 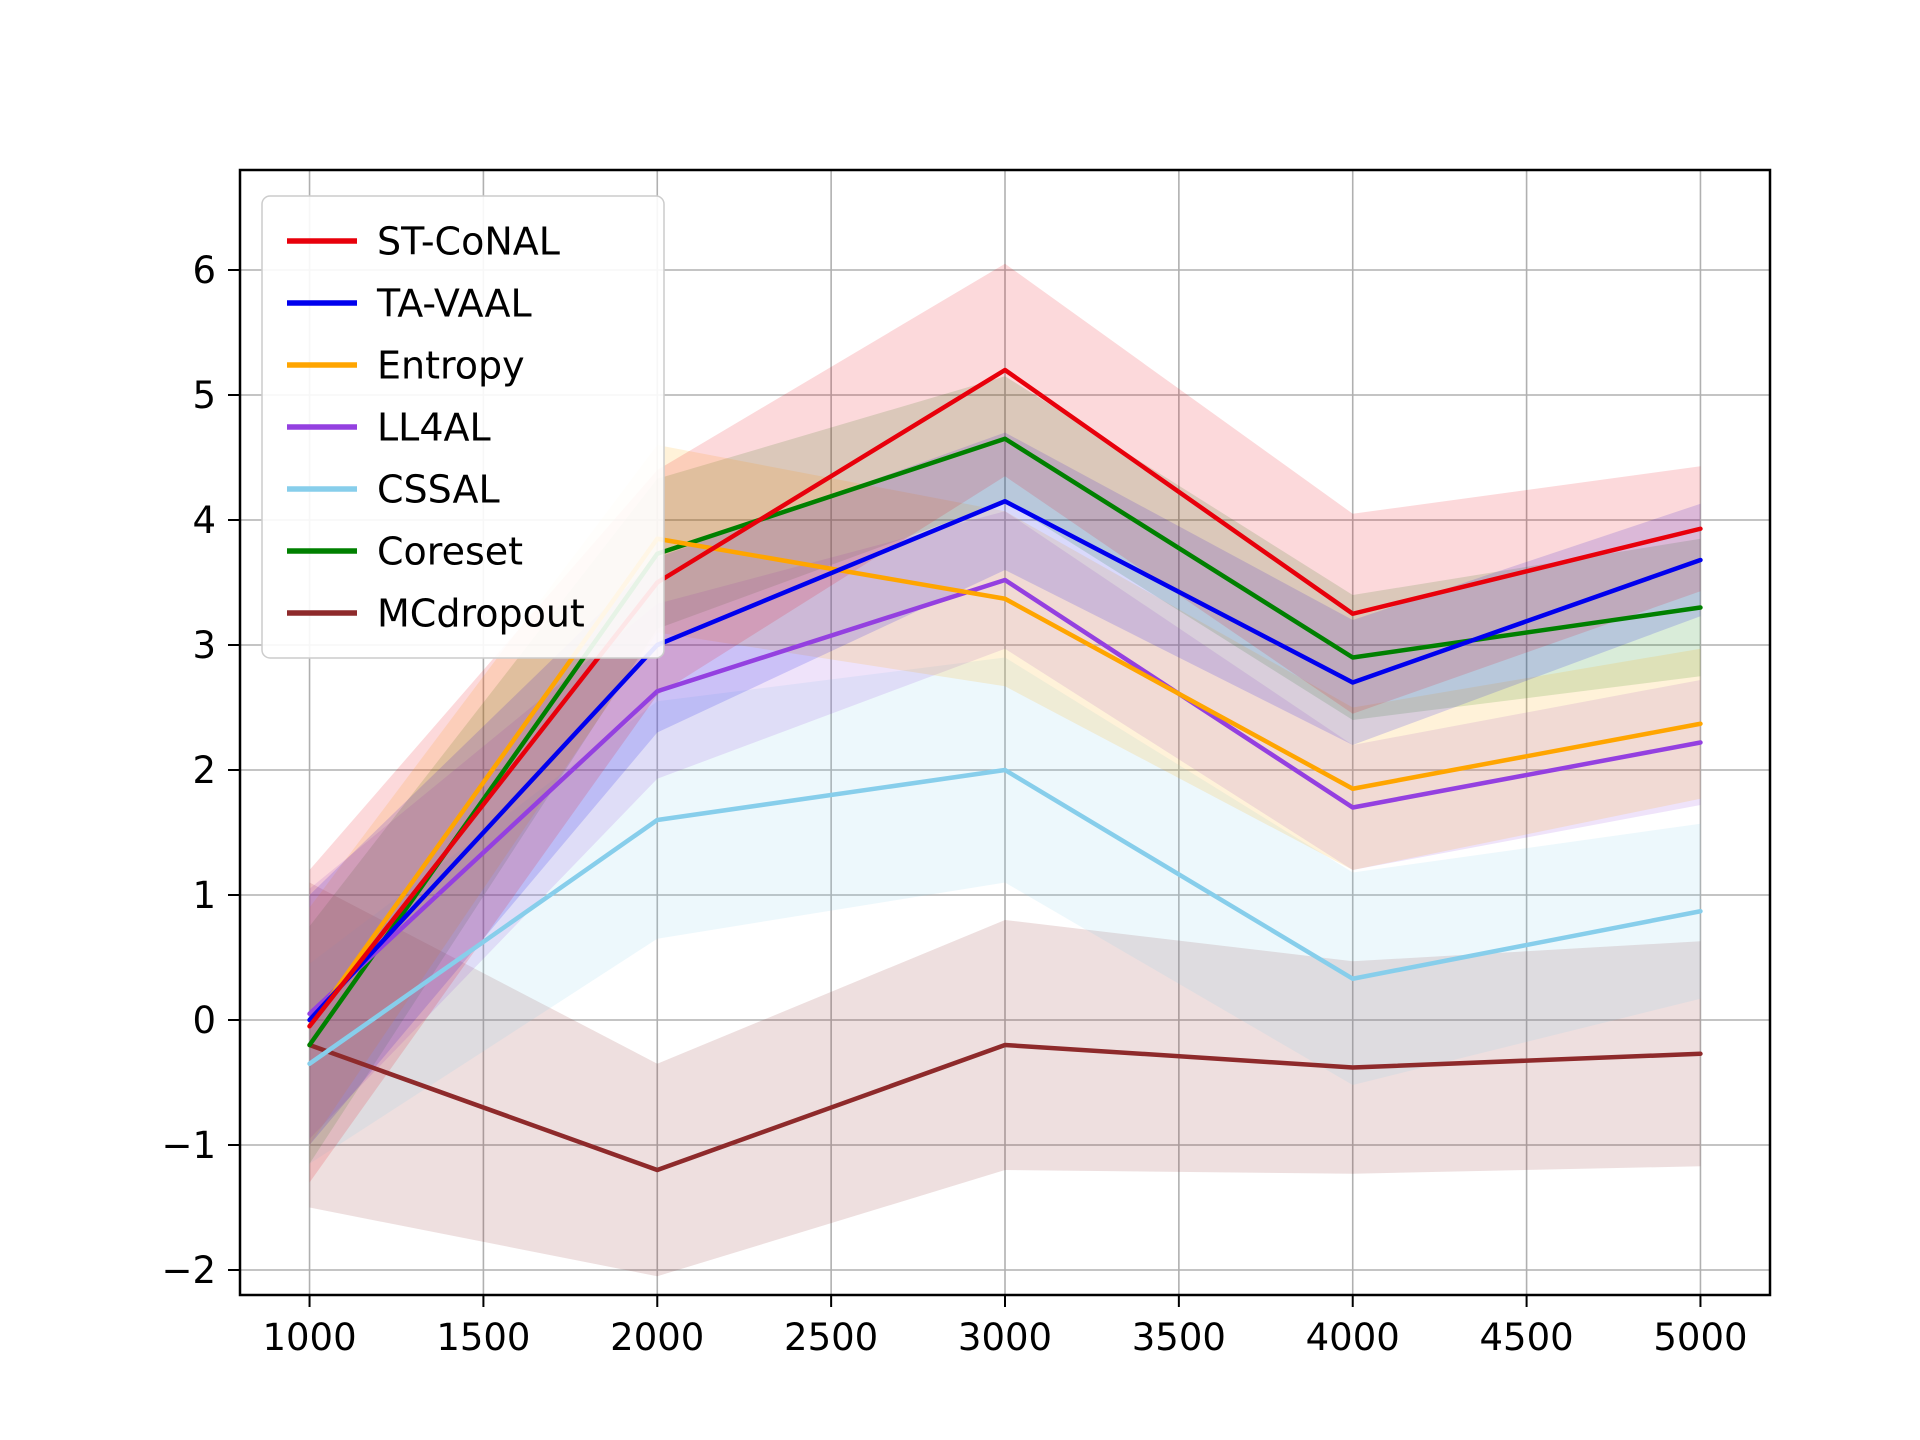 I want to click on legend-label-ST-CoNAL: ST-CoNAL, so click(x=468, y=241).